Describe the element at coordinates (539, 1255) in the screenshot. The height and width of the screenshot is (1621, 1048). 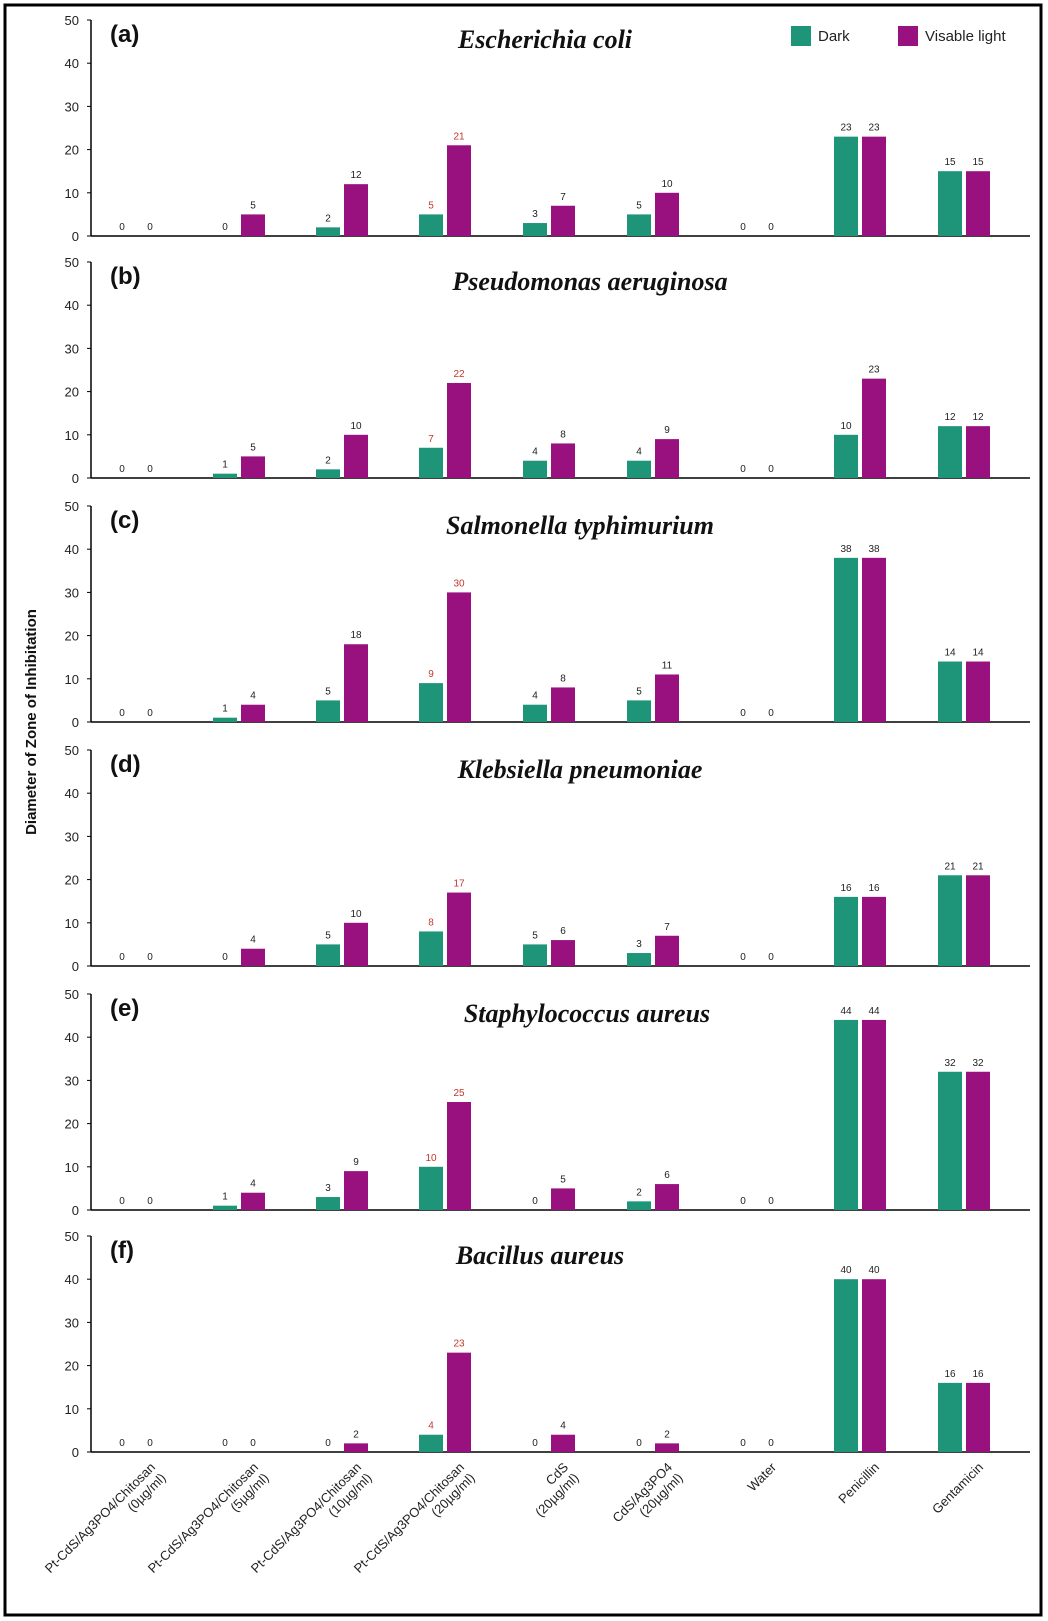
I see `panel-title: Bacillus aureus` at that location.